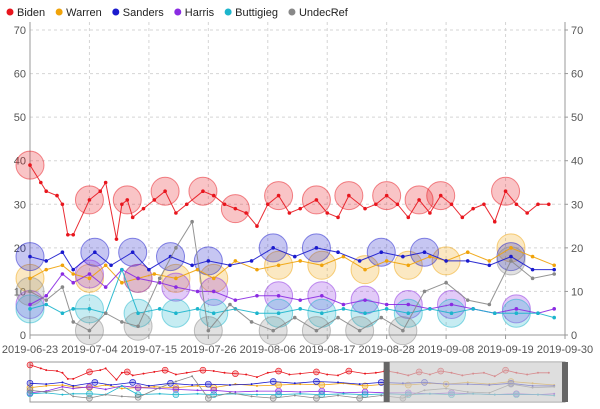 The width and height of the screenshot is (600, 409). I want to click on y-tick-label-left: 50, so click(20, 118).